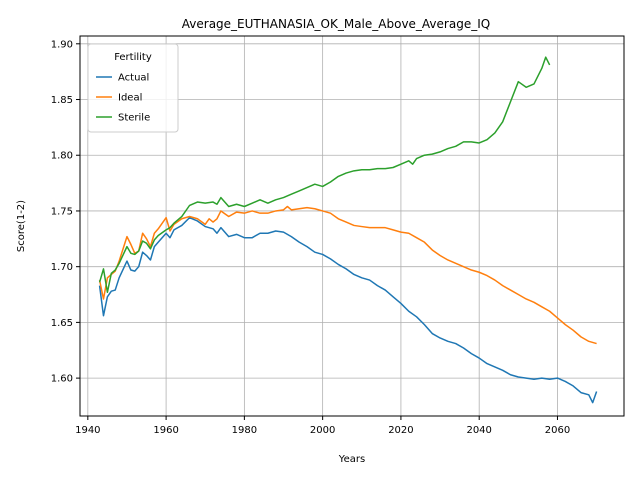 Image resolution: width=640 pixels, height=480 pixels. I want to click on legend-label-ideal: Ideal, so click(130, 98).